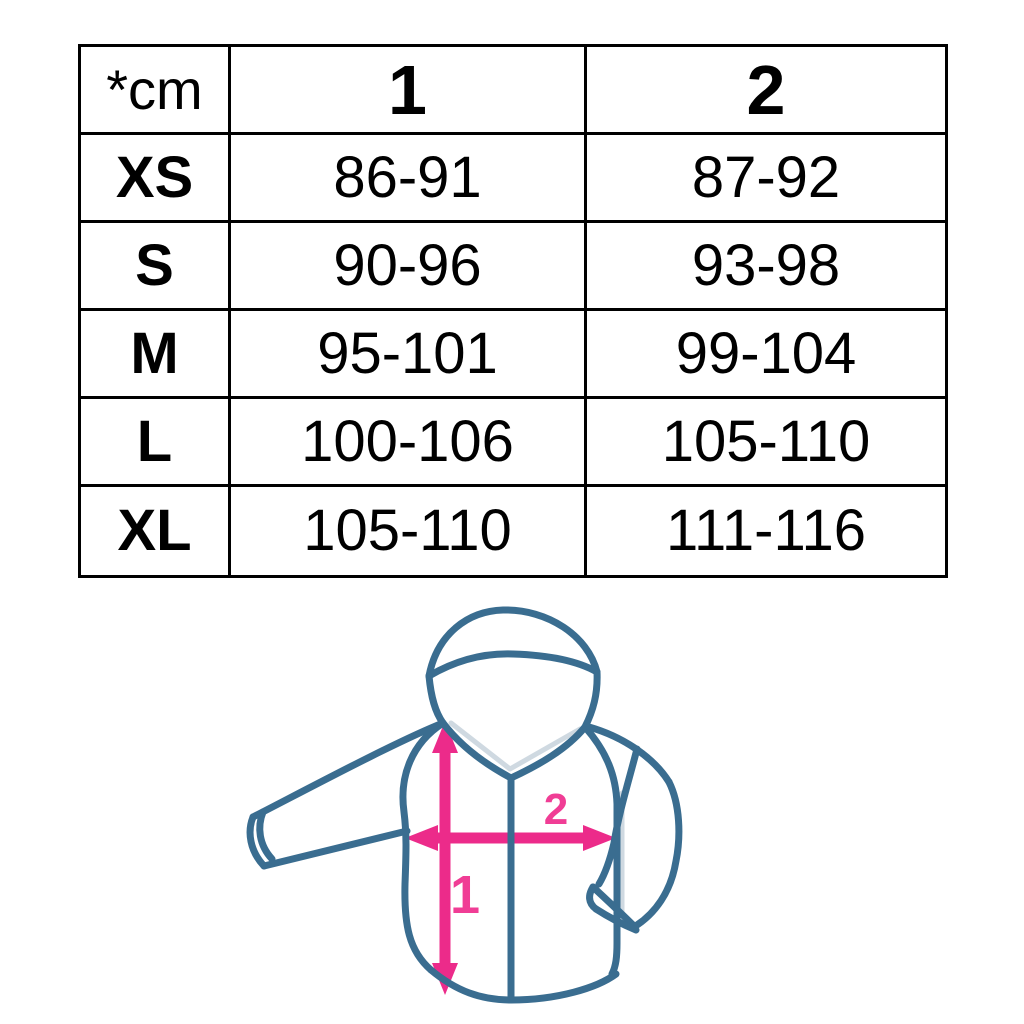 This screenshot has height=1024, width=1024. I want to click on hood-inner-v-highlight, so click(515, 746).